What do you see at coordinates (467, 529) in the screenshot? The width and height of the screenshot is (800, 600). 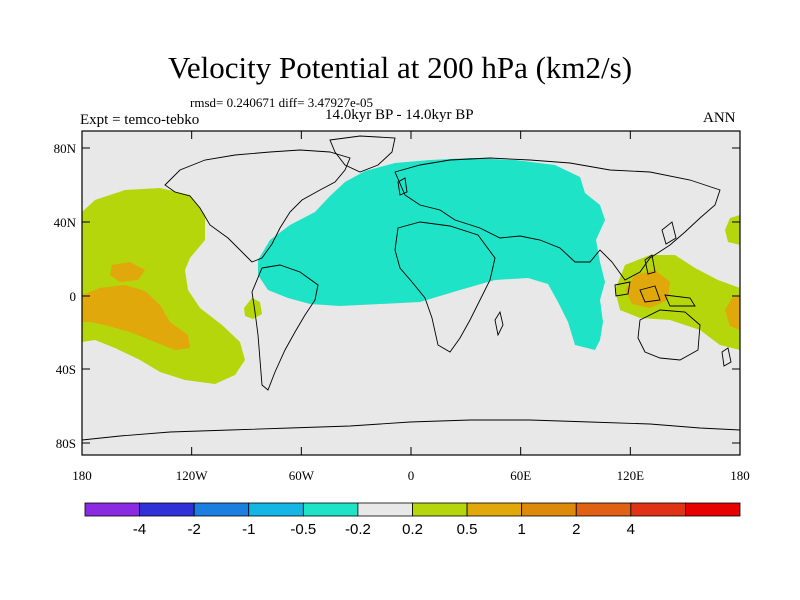 I see `colorbar-label: 0.5` at bounding box center [467, 529].